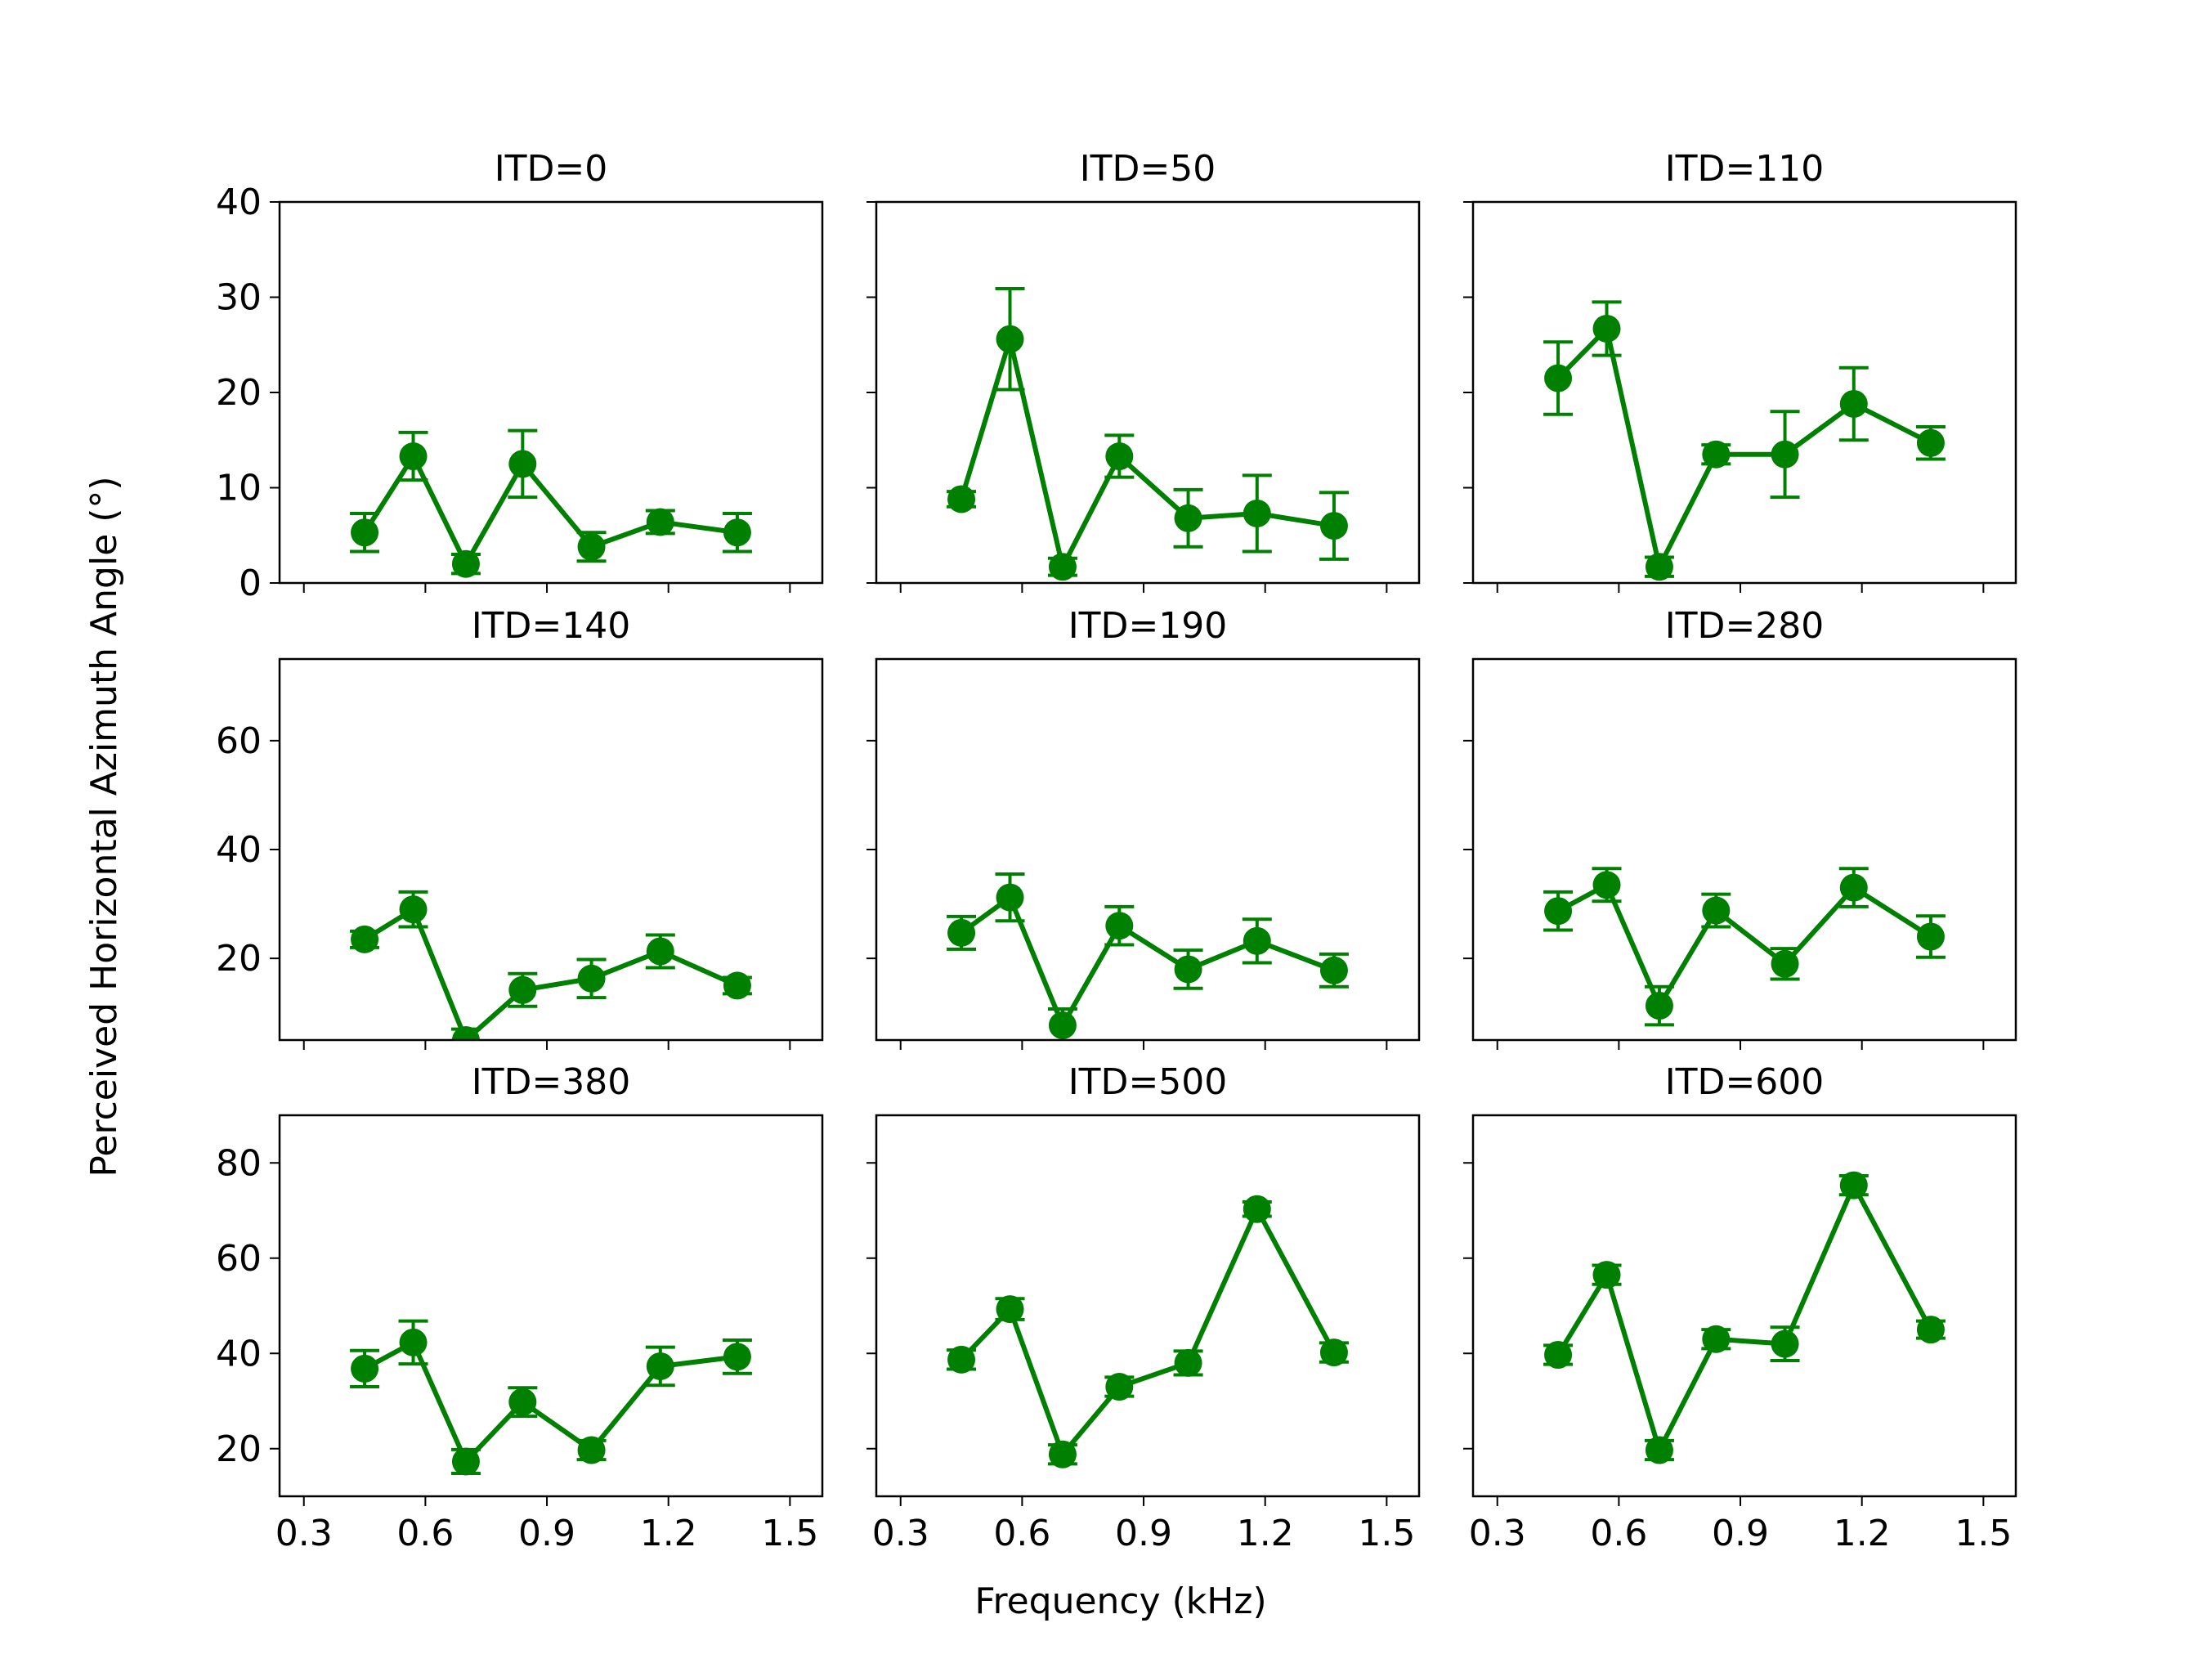 Image resolution: width=2212 pixels, height=1659 pixels. I want to click on subplot-title: ITD=500, so click(1148, 1082).